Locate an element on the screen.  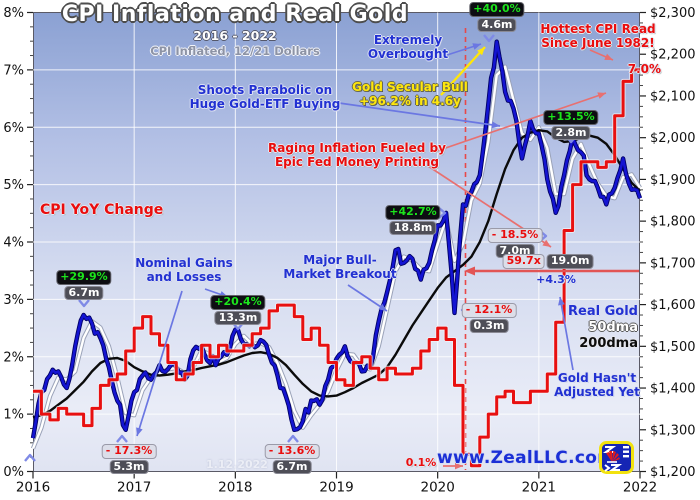
x-tick-label: 2022 is located at coordinates (640, 488).